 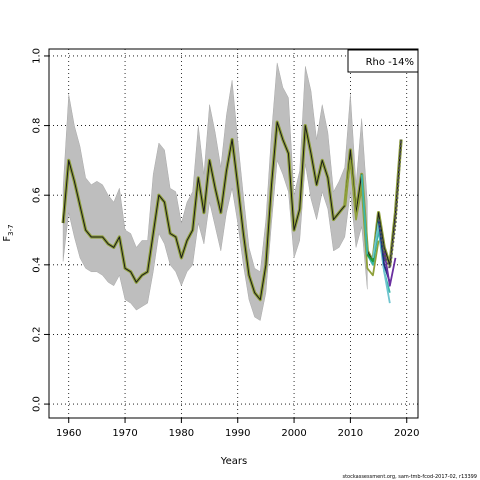 I want to click on x-tick-label: 2020, so click(x=406, y=433).